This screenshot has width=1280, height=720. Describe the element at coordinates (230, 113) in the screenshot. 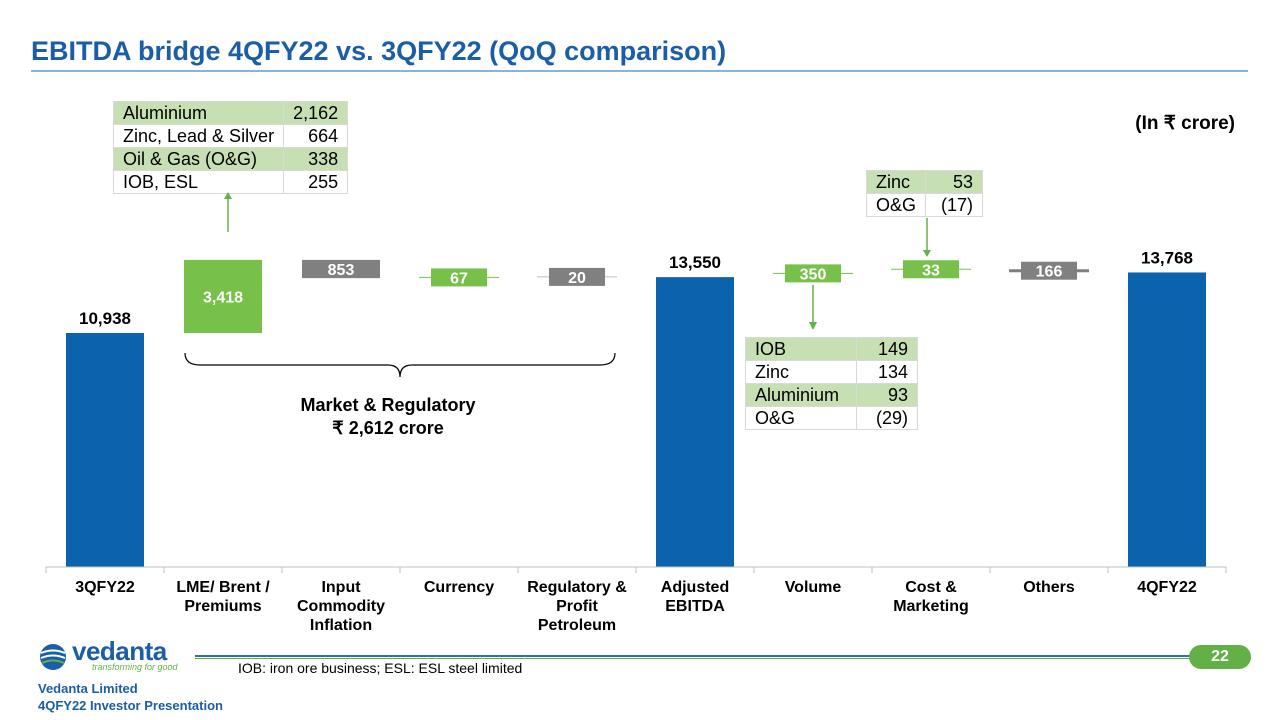

I see `table-row: Aluminium 2,162` at that location.